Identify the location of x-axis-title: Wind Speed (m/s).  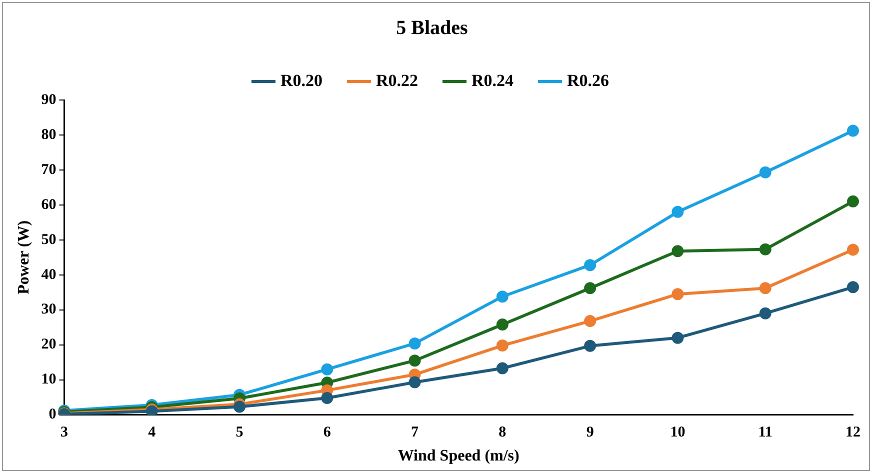
(459, 456).